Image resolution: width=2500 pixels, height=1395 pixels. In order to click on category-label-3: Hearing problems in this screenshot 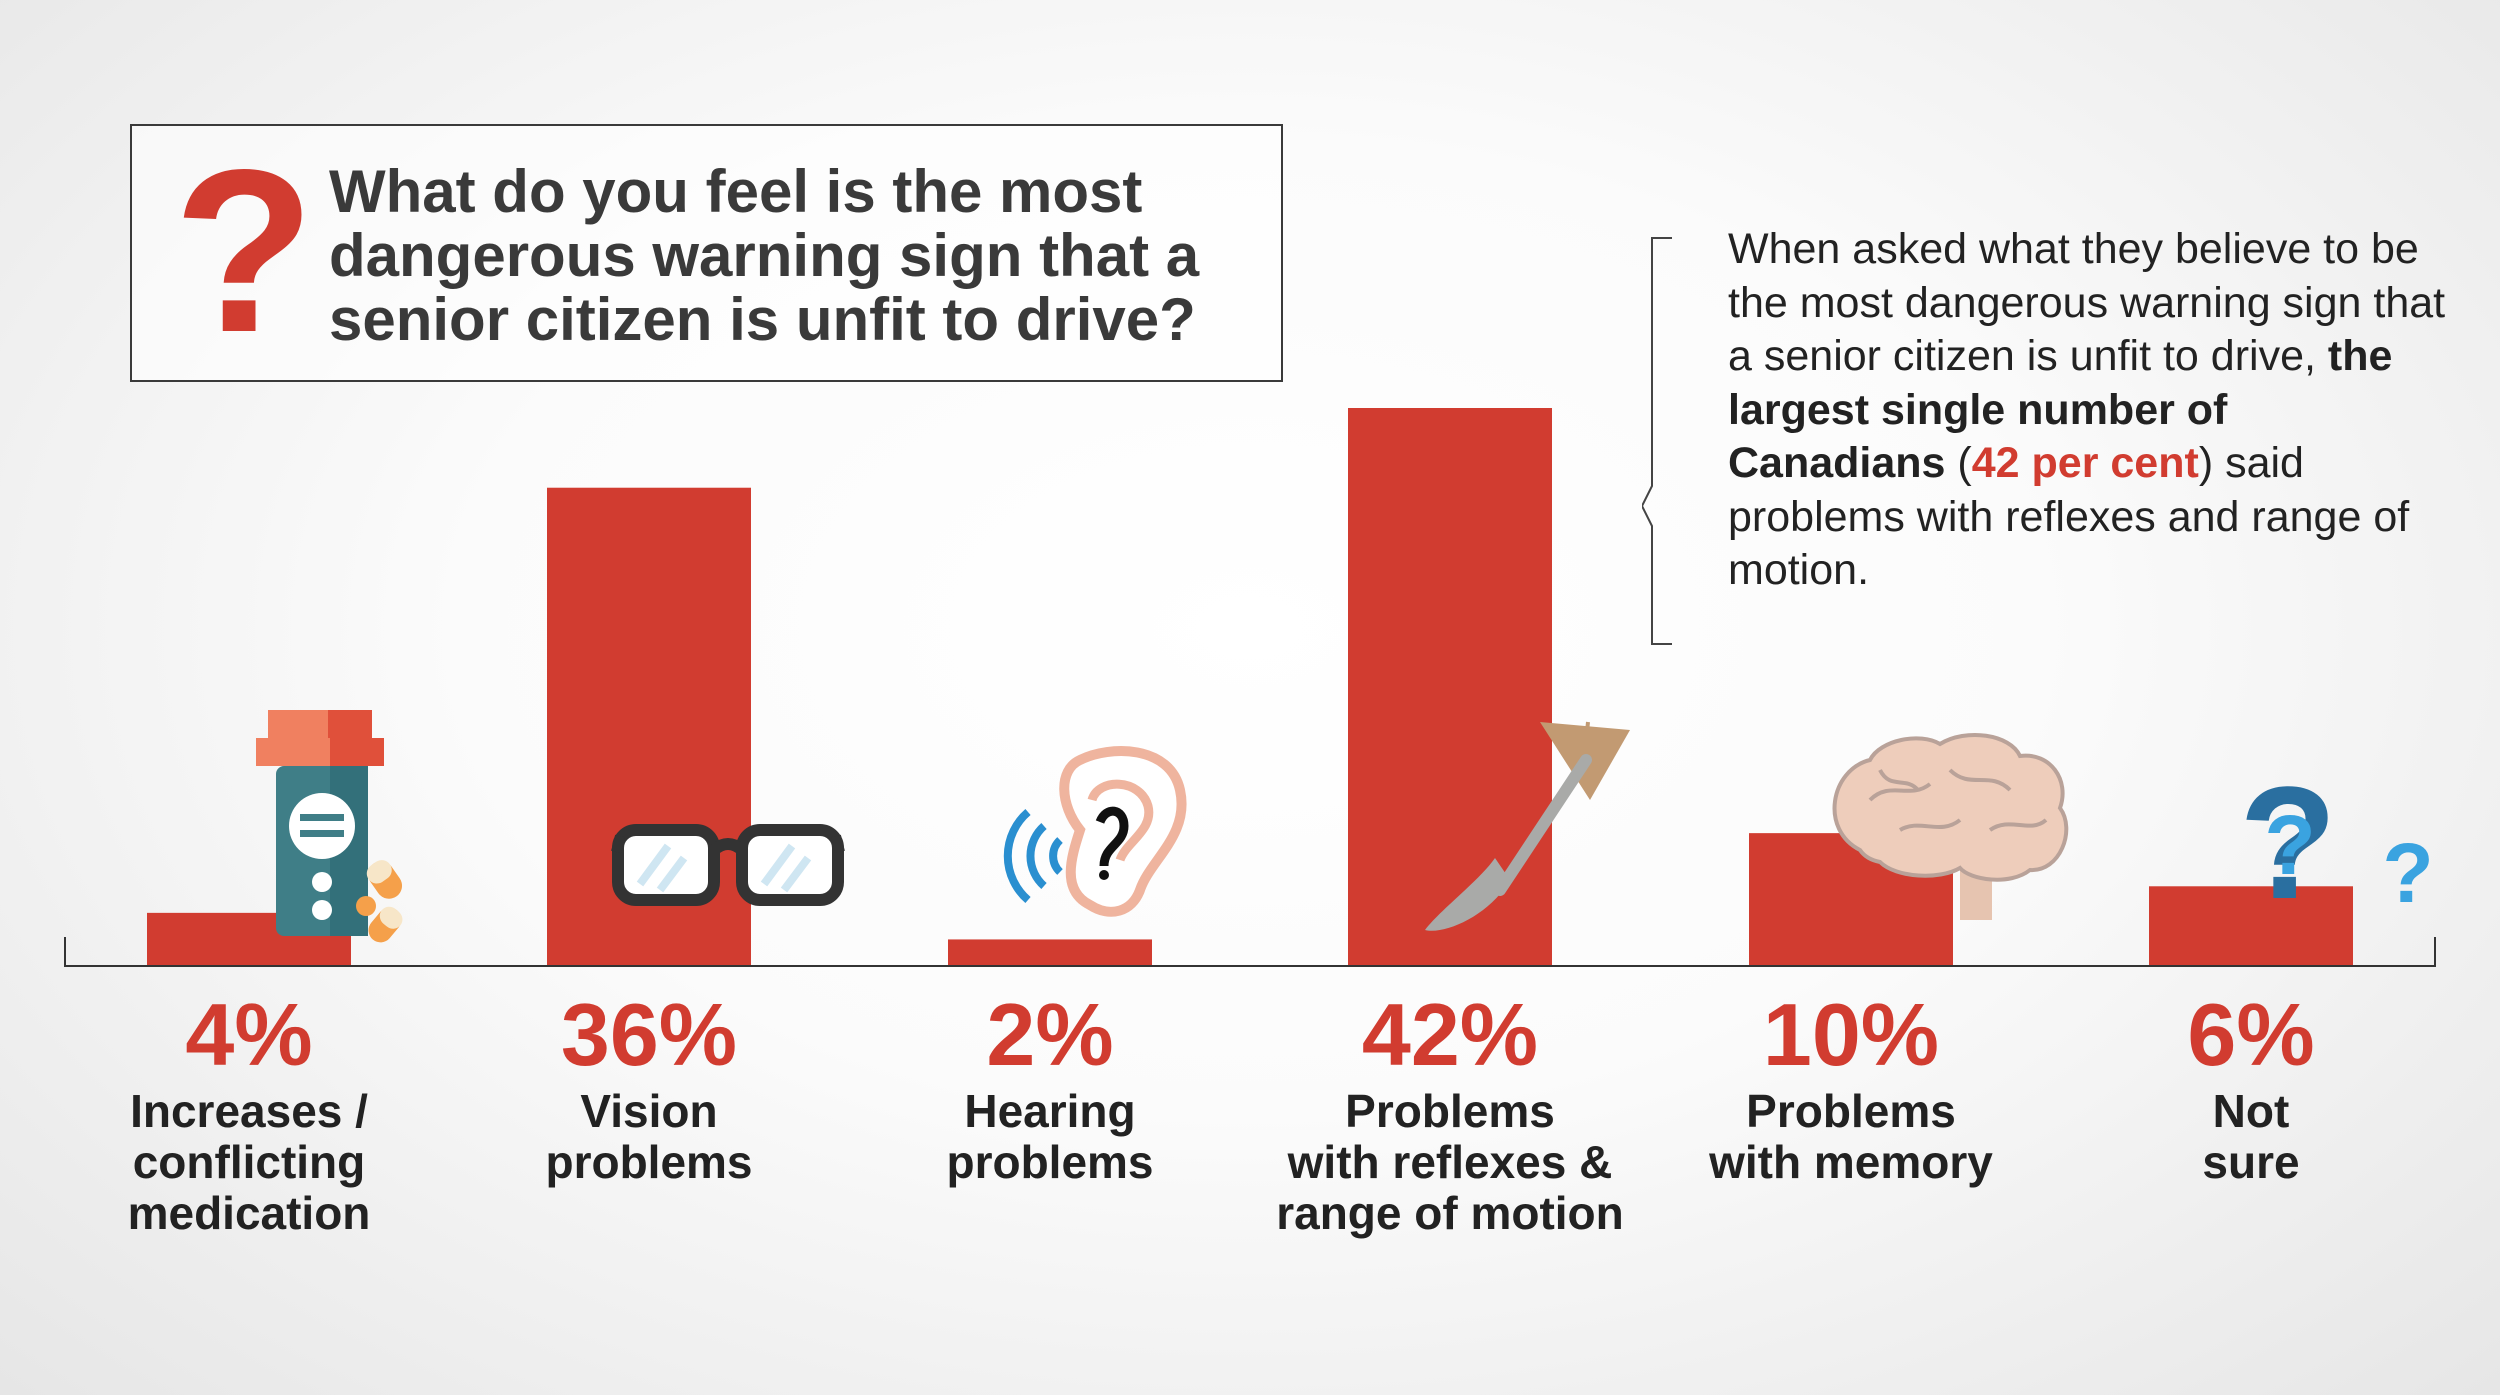, I will do `click(1050, 1137)`.